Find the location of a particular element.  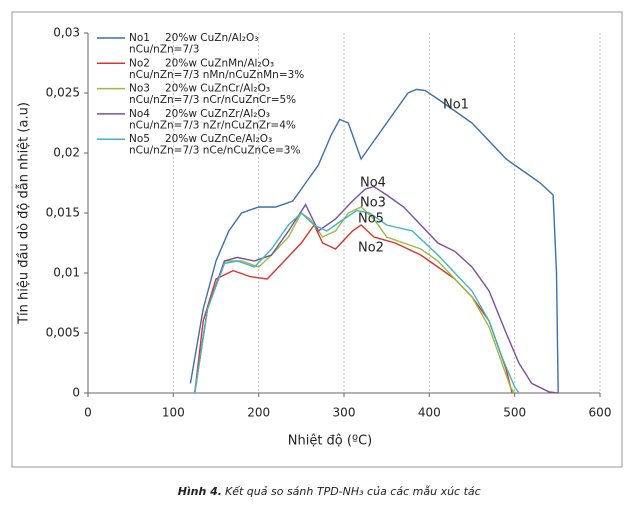

legend-label: No2 is located at coordinates (139, 63).